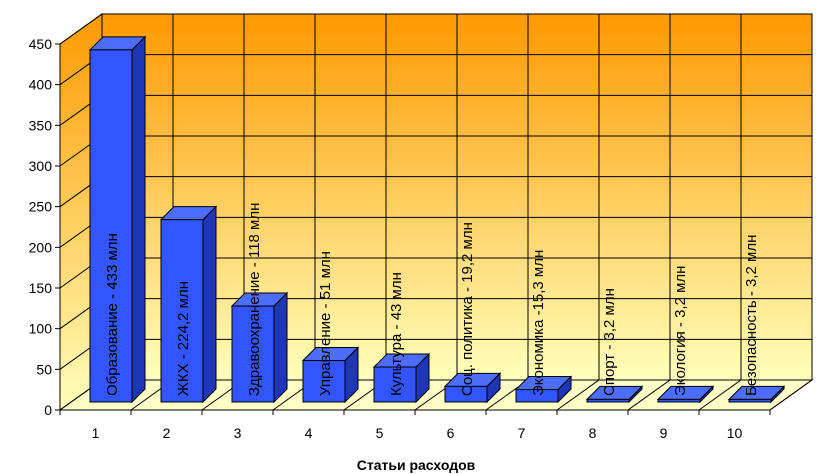 This screenshot has height=474, width=821. Describe the element at coordinates (167, 433) in the screenshot. I see `x-tick-label: 2` at that location.